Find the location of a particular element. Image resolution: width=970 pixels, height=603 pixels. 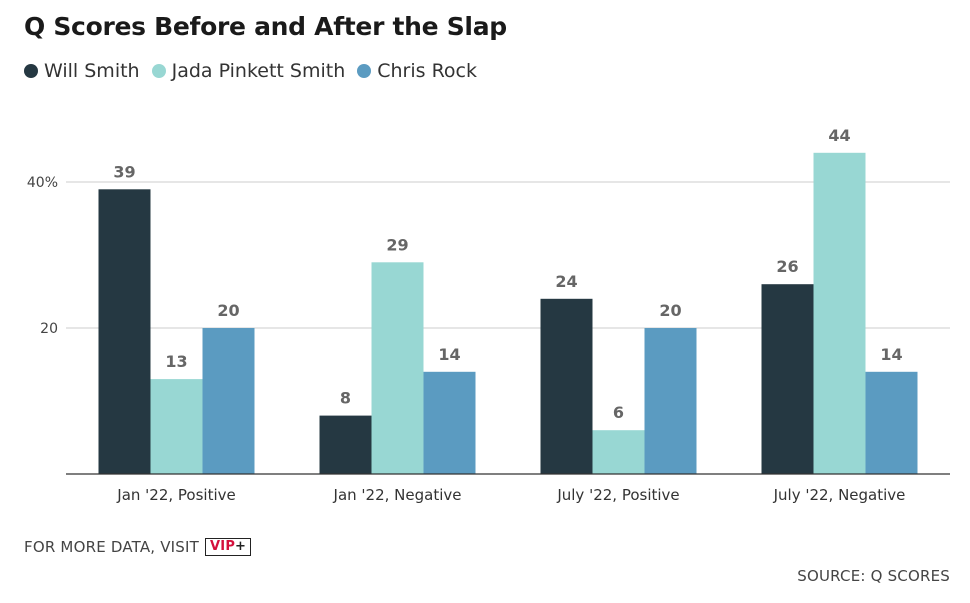

legend-item-1: Jada Pinkett Smith is located at coordinates (248, 71).